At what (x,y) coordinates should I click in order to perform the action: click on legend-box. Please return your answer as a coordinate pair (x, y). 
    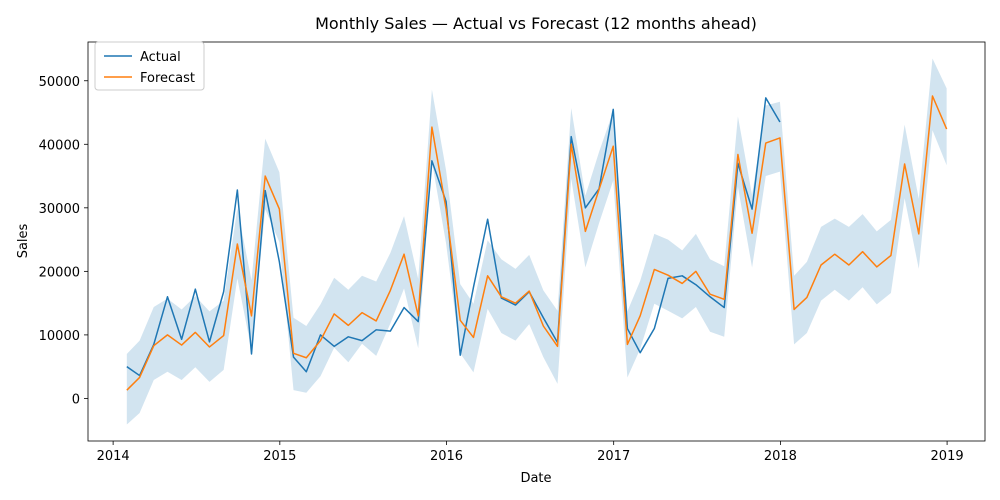
    Looking at the image, I should click on (149, 66).